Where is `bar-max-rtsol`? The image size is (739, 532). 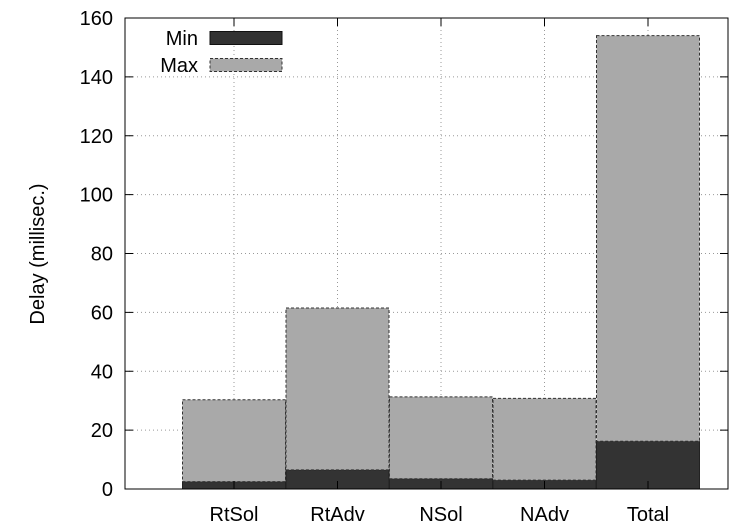
bar-max-rtsol is located at coordinates (234, 441).